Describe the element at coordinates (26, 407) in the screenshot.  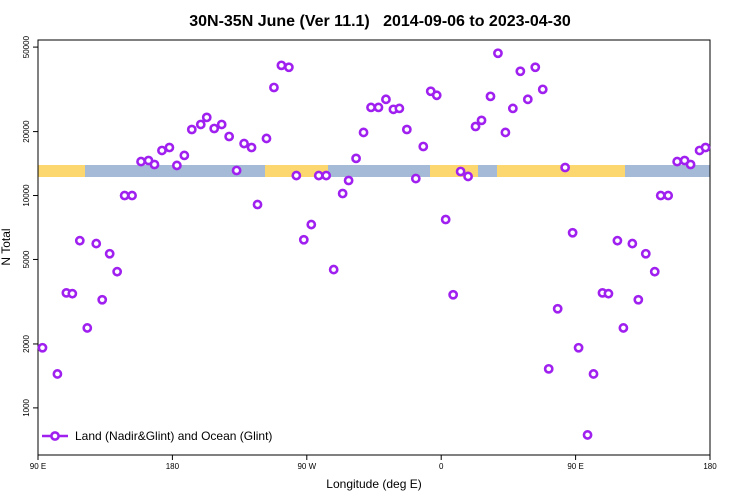
I see `y-tick-label: 1000` at that location.